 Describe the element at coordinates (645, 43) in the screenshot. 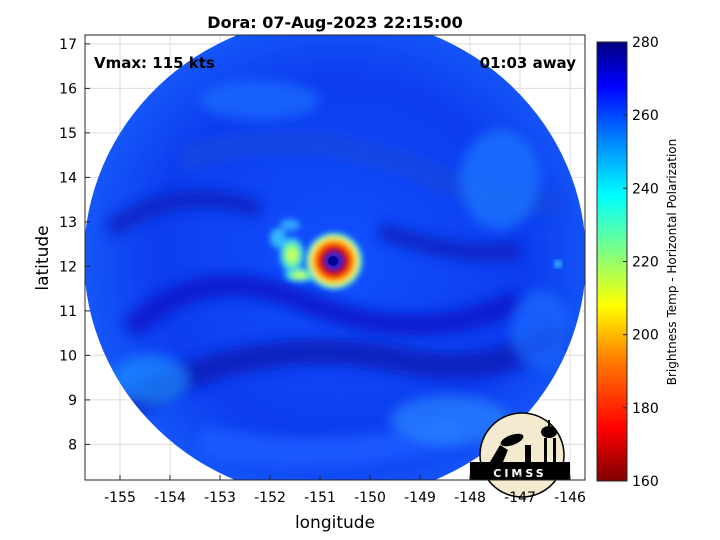

I see `colorbar-tick-label: 280` at that location.